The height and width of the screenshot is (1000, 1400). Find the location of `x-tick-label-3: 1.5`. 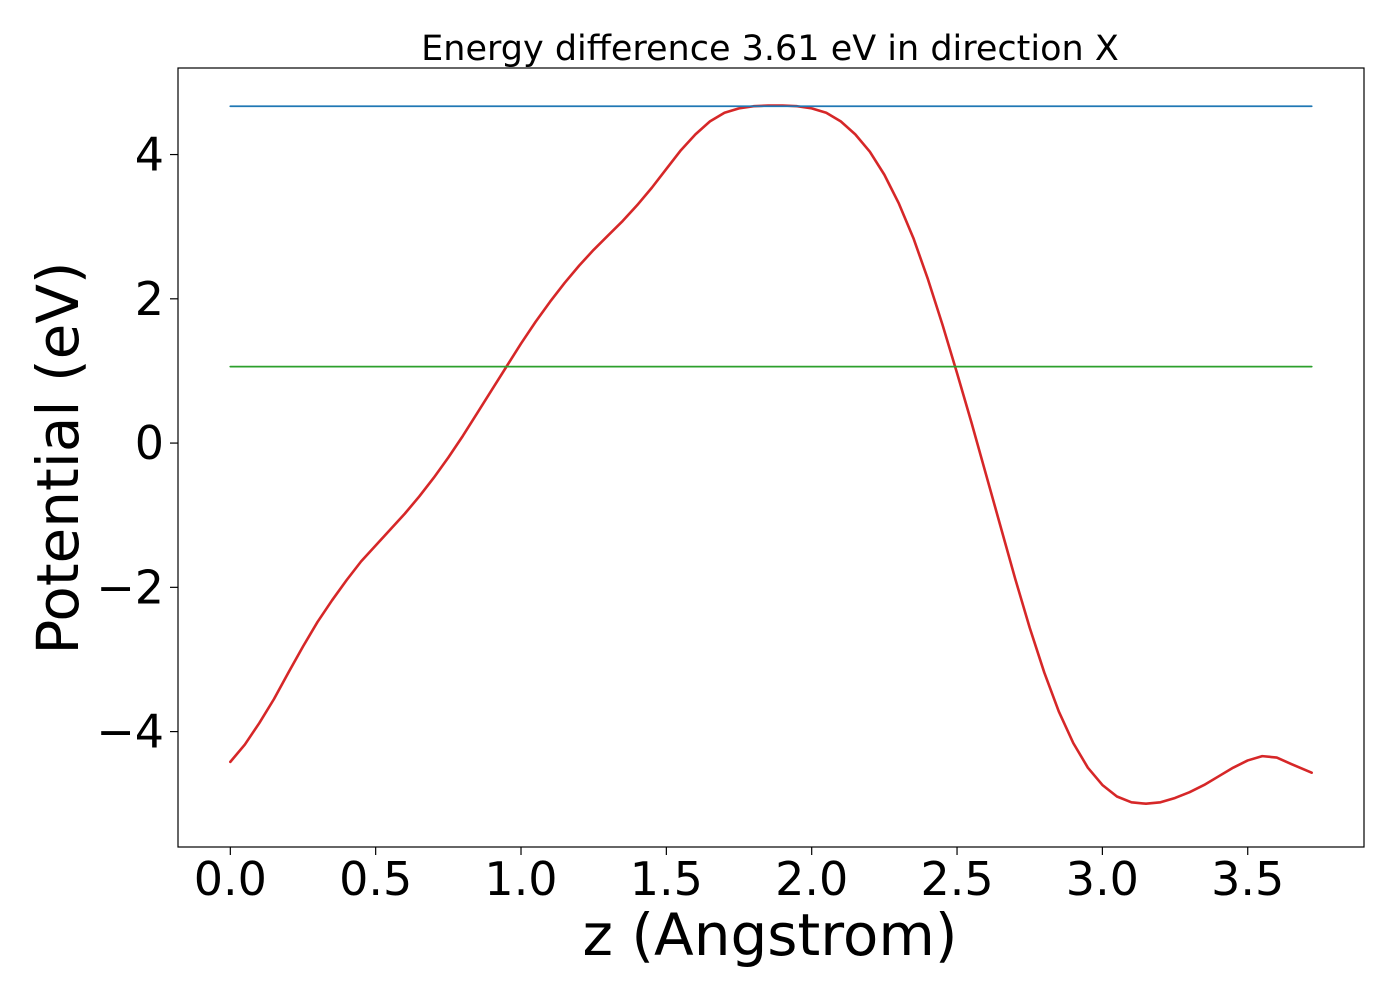

x-tick-label-3: 1.5 is located at coordinates (666, 879).